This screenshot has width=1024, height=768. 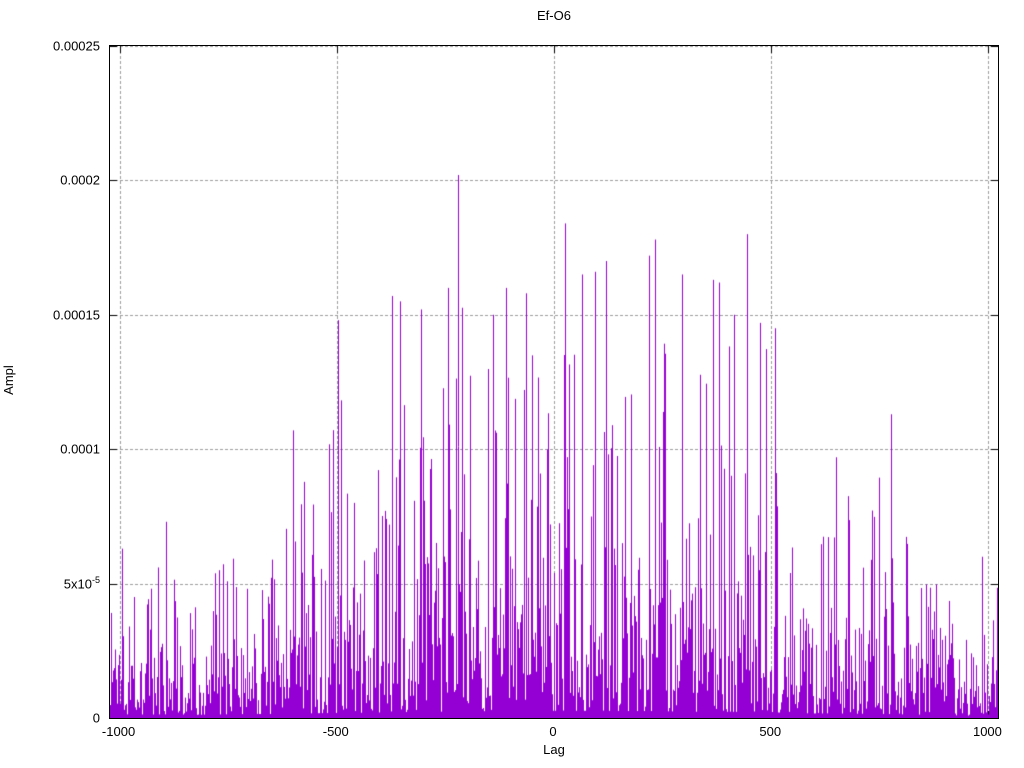 What do you see at coordinates (80, 180) in the screenshot?
I see `y-tick-label: 0.0002` at bounding box center [80, 180].